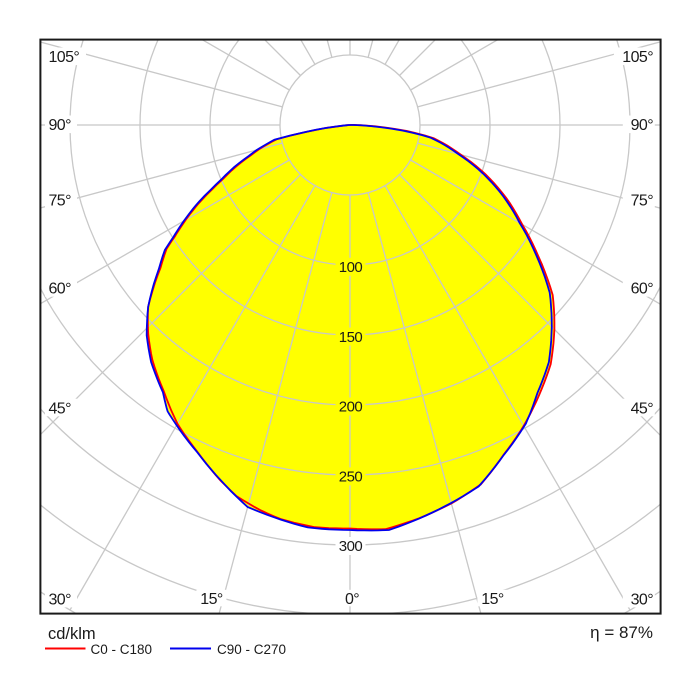 This screenshot has width=700, height=700. Describe the element at coordinates (351, 477) in the screenshot. I see `svg-text: 250` at that location.